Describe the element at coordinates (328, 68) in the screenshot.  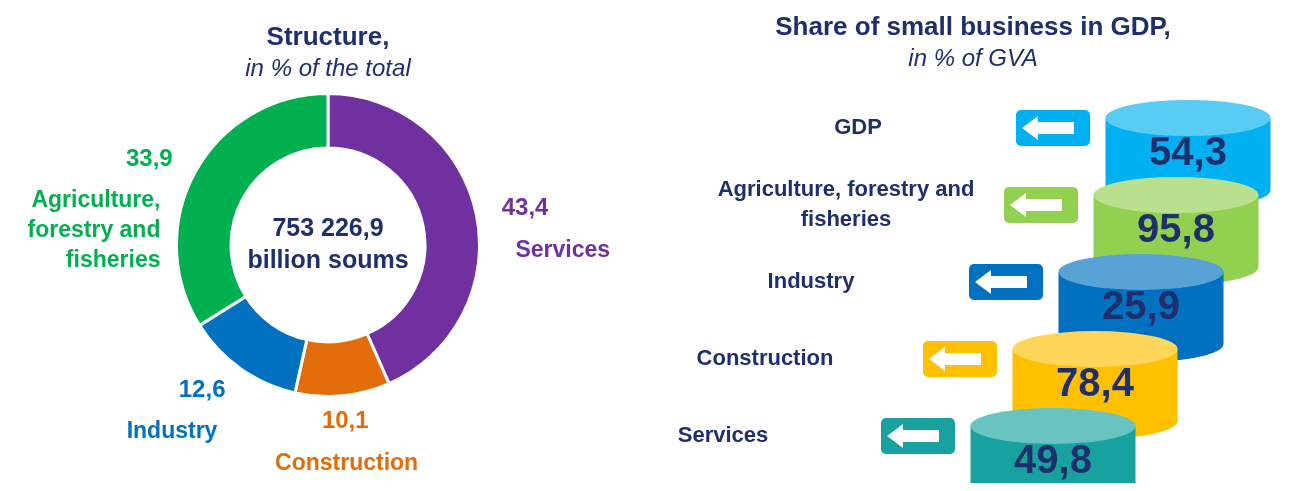
I see `chart-subtitle: in % of the total` at that location.